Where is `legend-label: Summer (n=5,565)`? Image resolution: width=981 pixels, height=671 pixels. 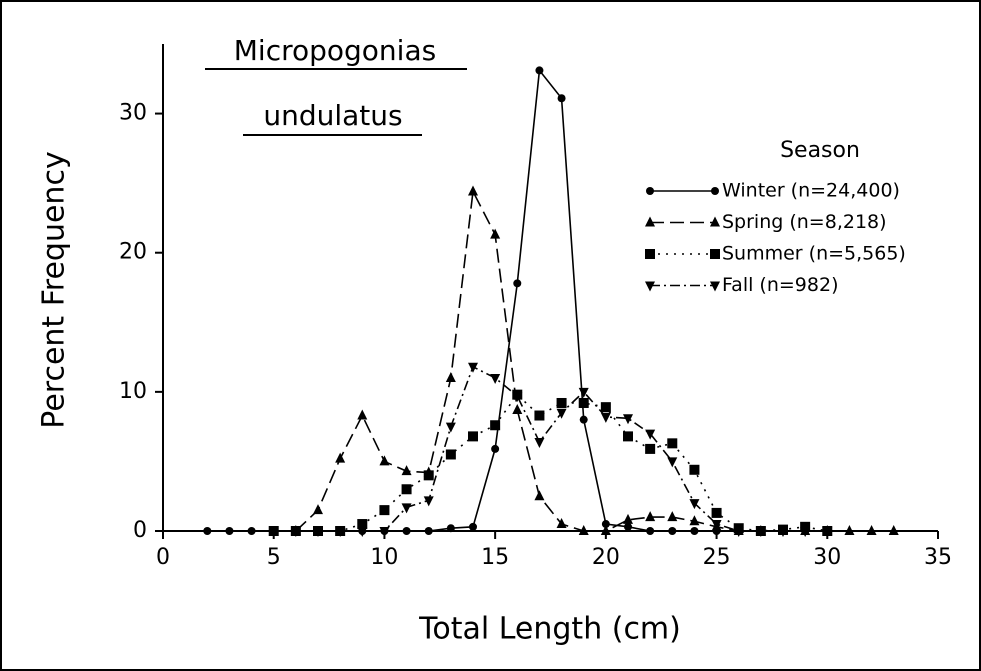
legend-label: Summer (n=5,565) is located at coordinates (814, 254).